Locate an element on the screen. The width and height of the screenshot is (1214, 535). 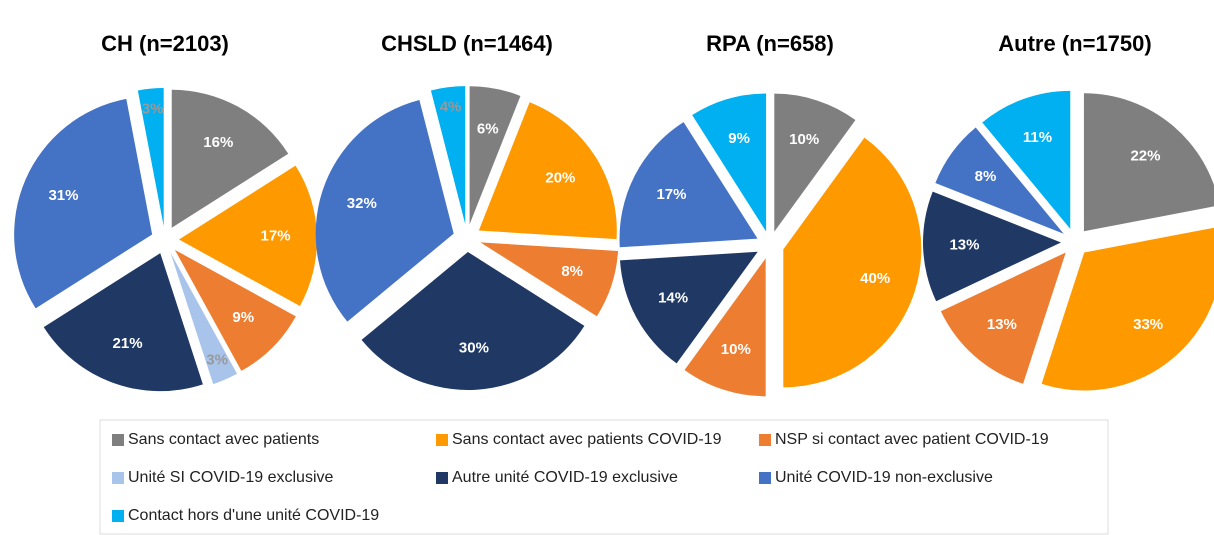
legend-label: Unité COVID-19 non-exclusive is located at coordinates (884, 477).